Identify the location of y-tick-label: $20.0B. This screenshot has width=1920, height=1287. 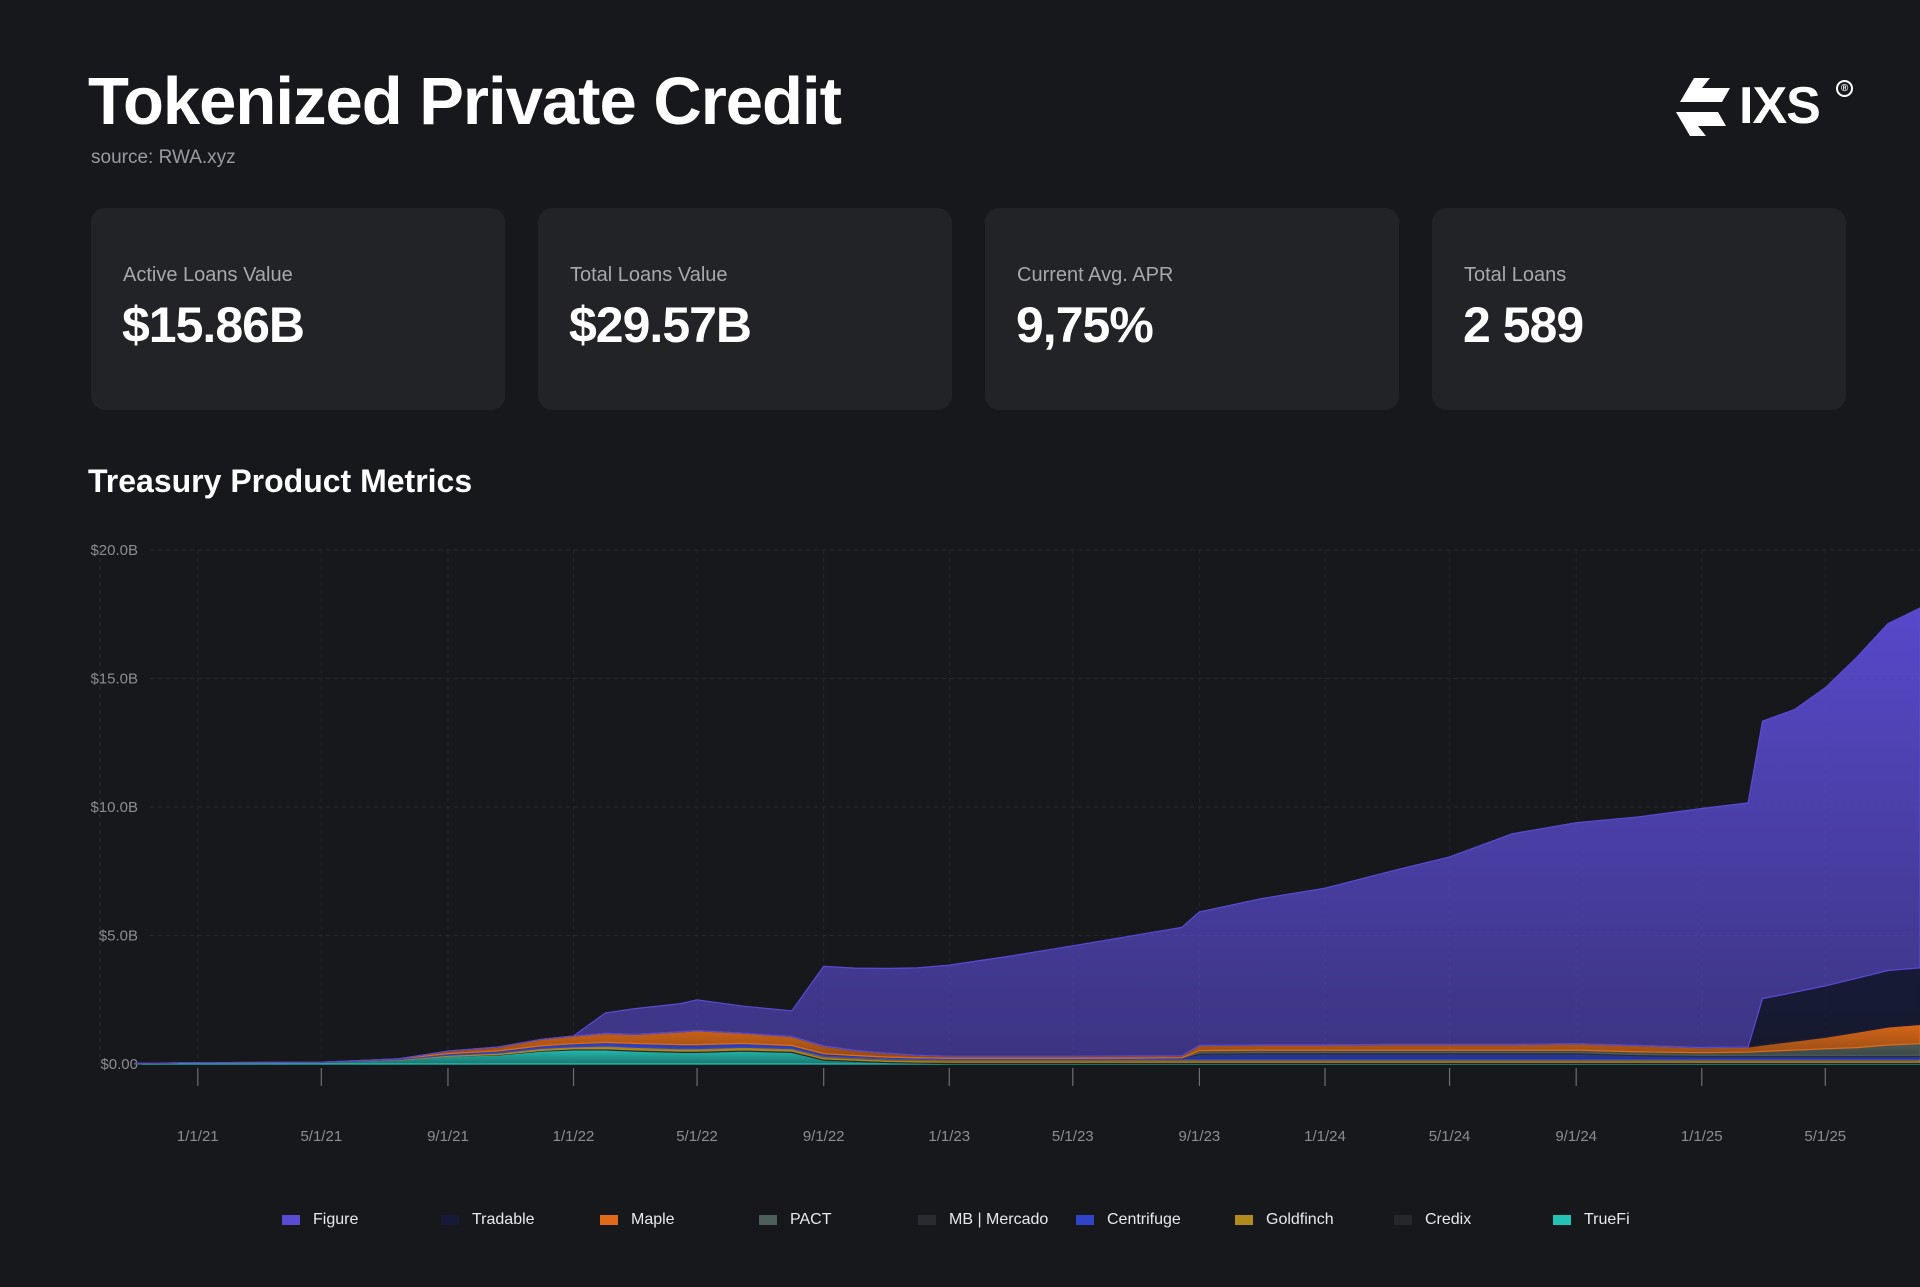
(114, 550).